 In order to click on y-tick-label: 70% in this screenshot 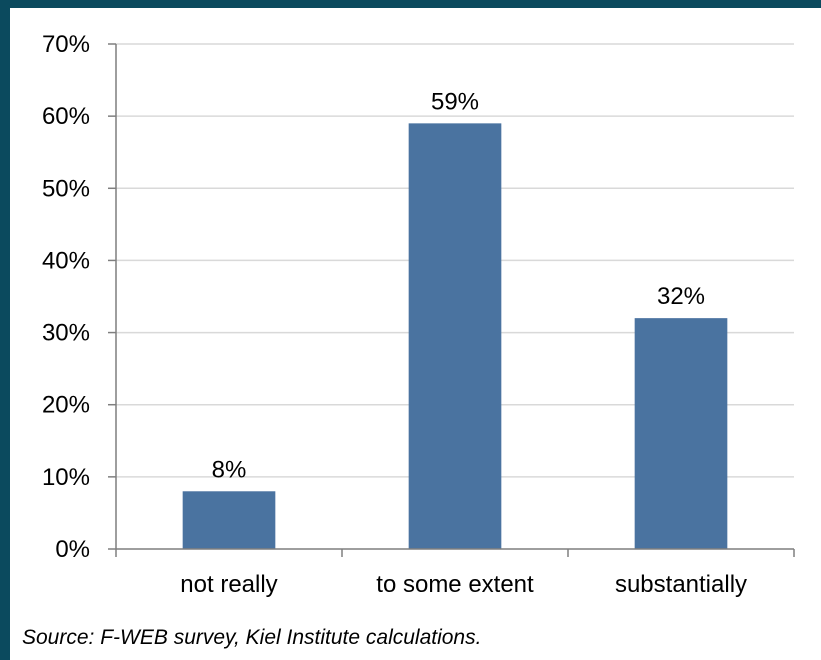, I will do `click(66, 44)`.